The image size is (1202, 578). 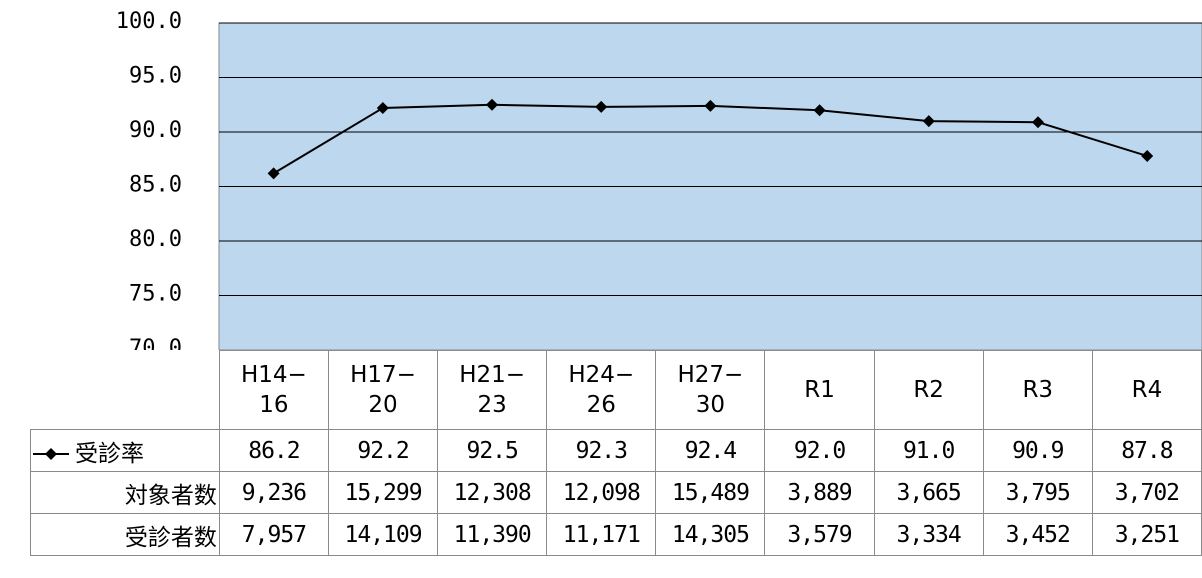 I want to click on y-tick-label: 80.0, so click(x=155, y=239).